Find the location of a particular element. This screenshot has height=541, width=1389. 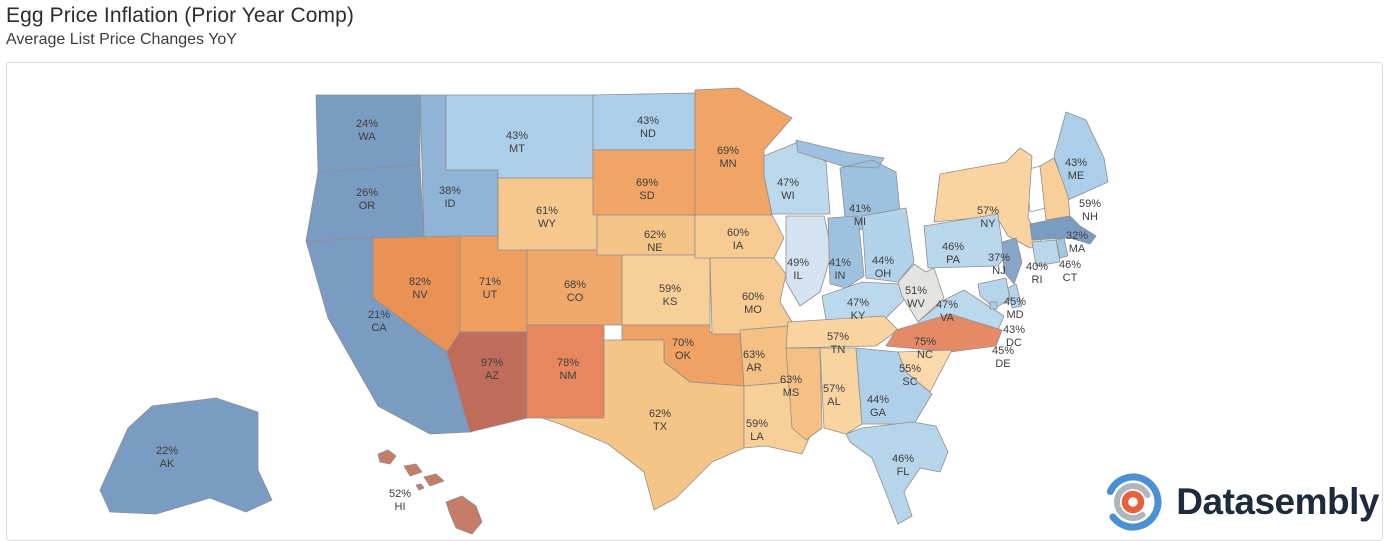

state-label-fl: 46% FL is located at coordinates (903, 465).